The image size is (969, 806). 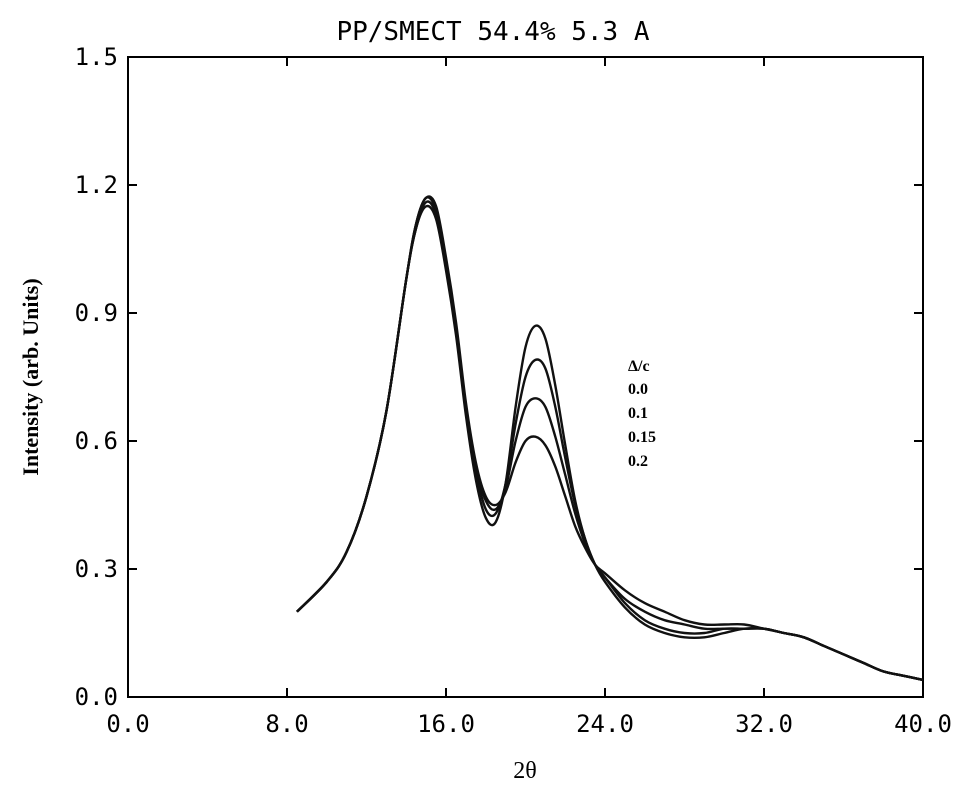 I want to click on x-tick-label: 16.0, so click(x=446, y=724).